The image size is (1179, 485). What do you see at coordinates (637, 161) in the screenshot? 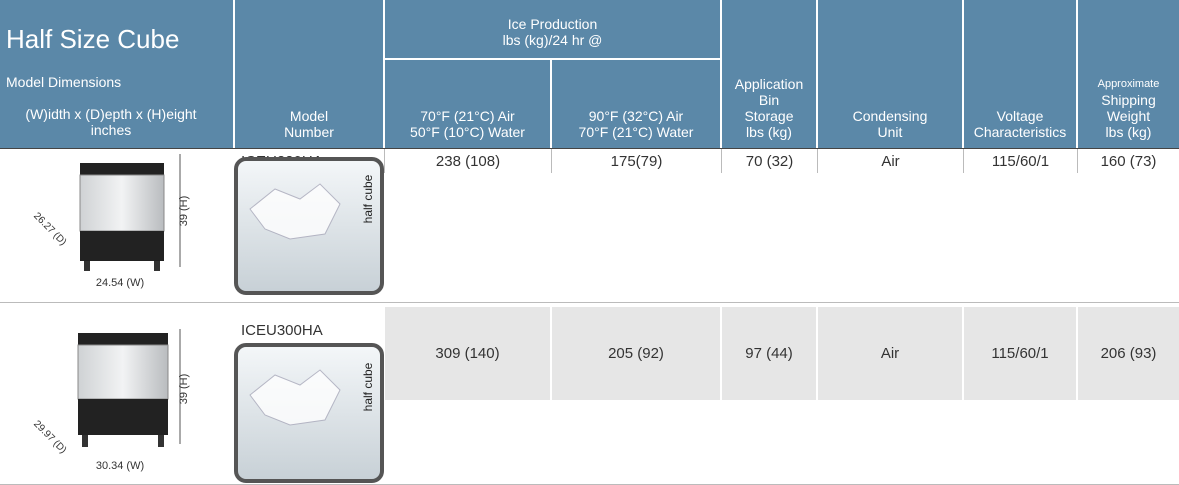
I see `cell: 175(79)` at bounding box center [637, 161].